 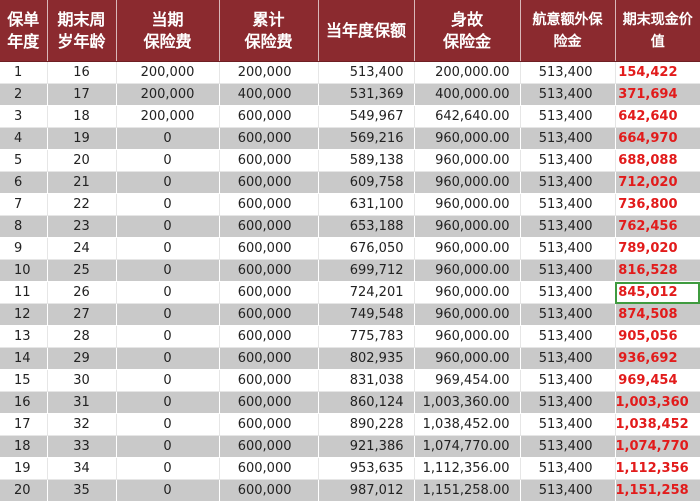 I want to click on cell-annual-sum-insured: 802,935, so click(x=366, y=358).